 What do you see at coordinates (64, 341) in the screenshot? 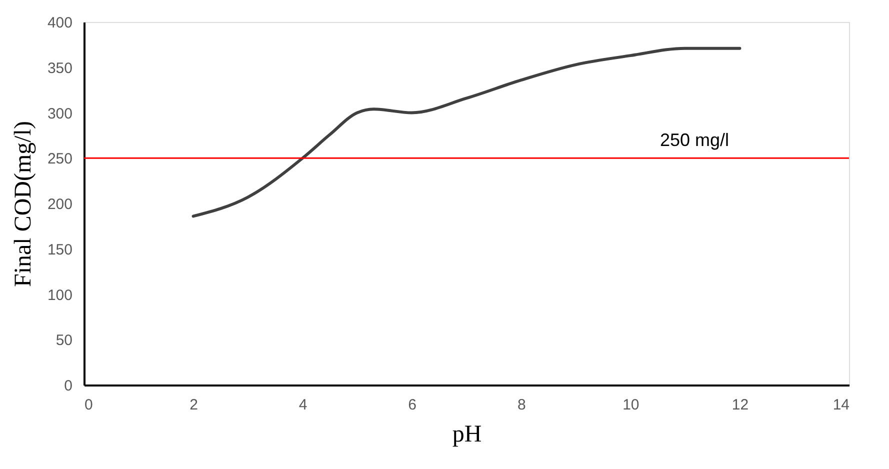
I see `y-tick-label: 50` at bounding box center [64, 341].